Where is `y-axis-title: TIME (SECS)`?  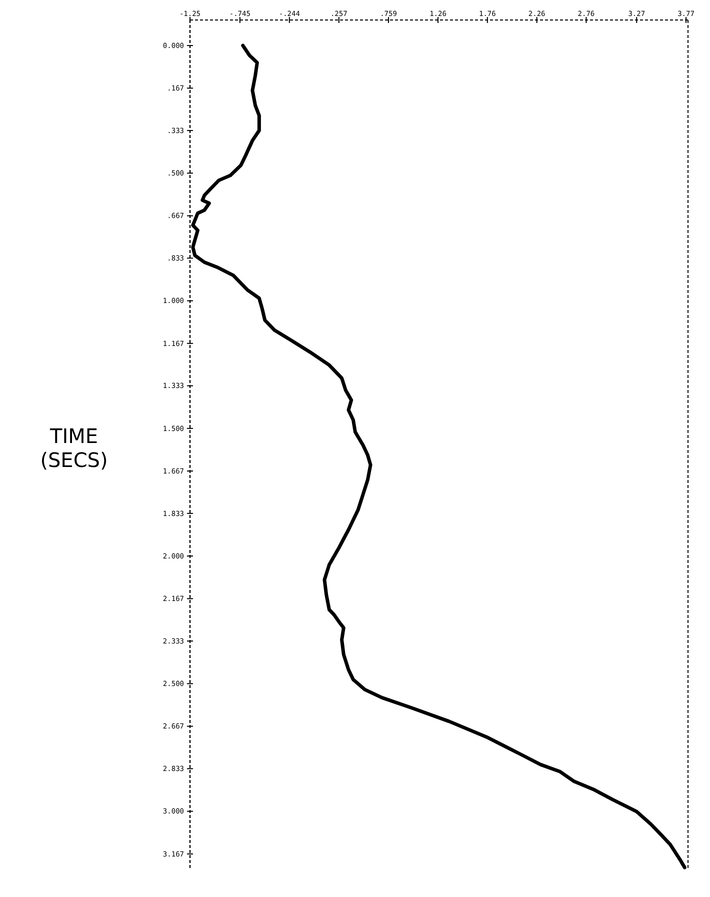 y-axis-title: TIME (SECS) is located at coordinates (74, 448).